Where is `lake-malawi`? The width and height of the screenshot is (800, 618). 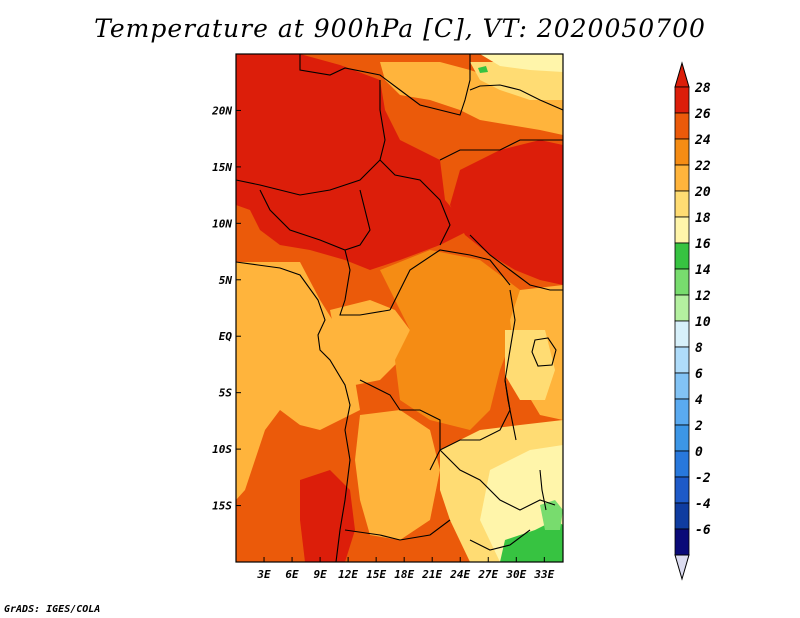 lake-malawi is located at coordinates (543, 490).